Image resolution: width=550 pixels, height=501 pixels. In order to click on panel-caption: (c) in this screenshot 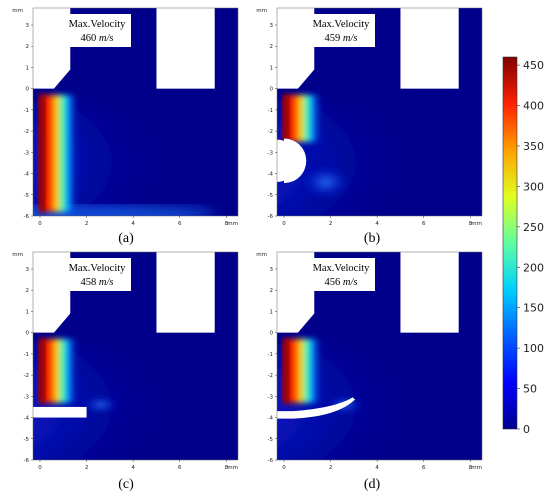, I will do `click(126, 484)`.